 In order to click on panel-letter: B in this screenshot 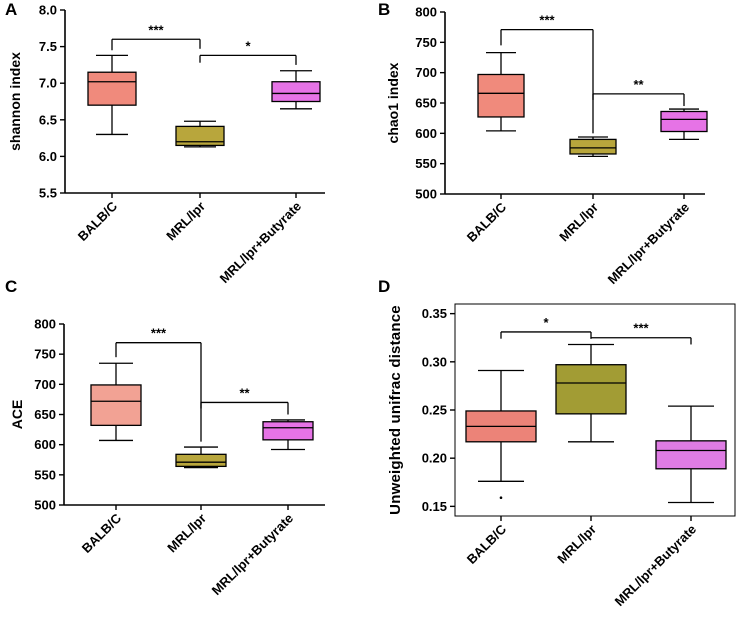, I will do `click(384, 9)`.